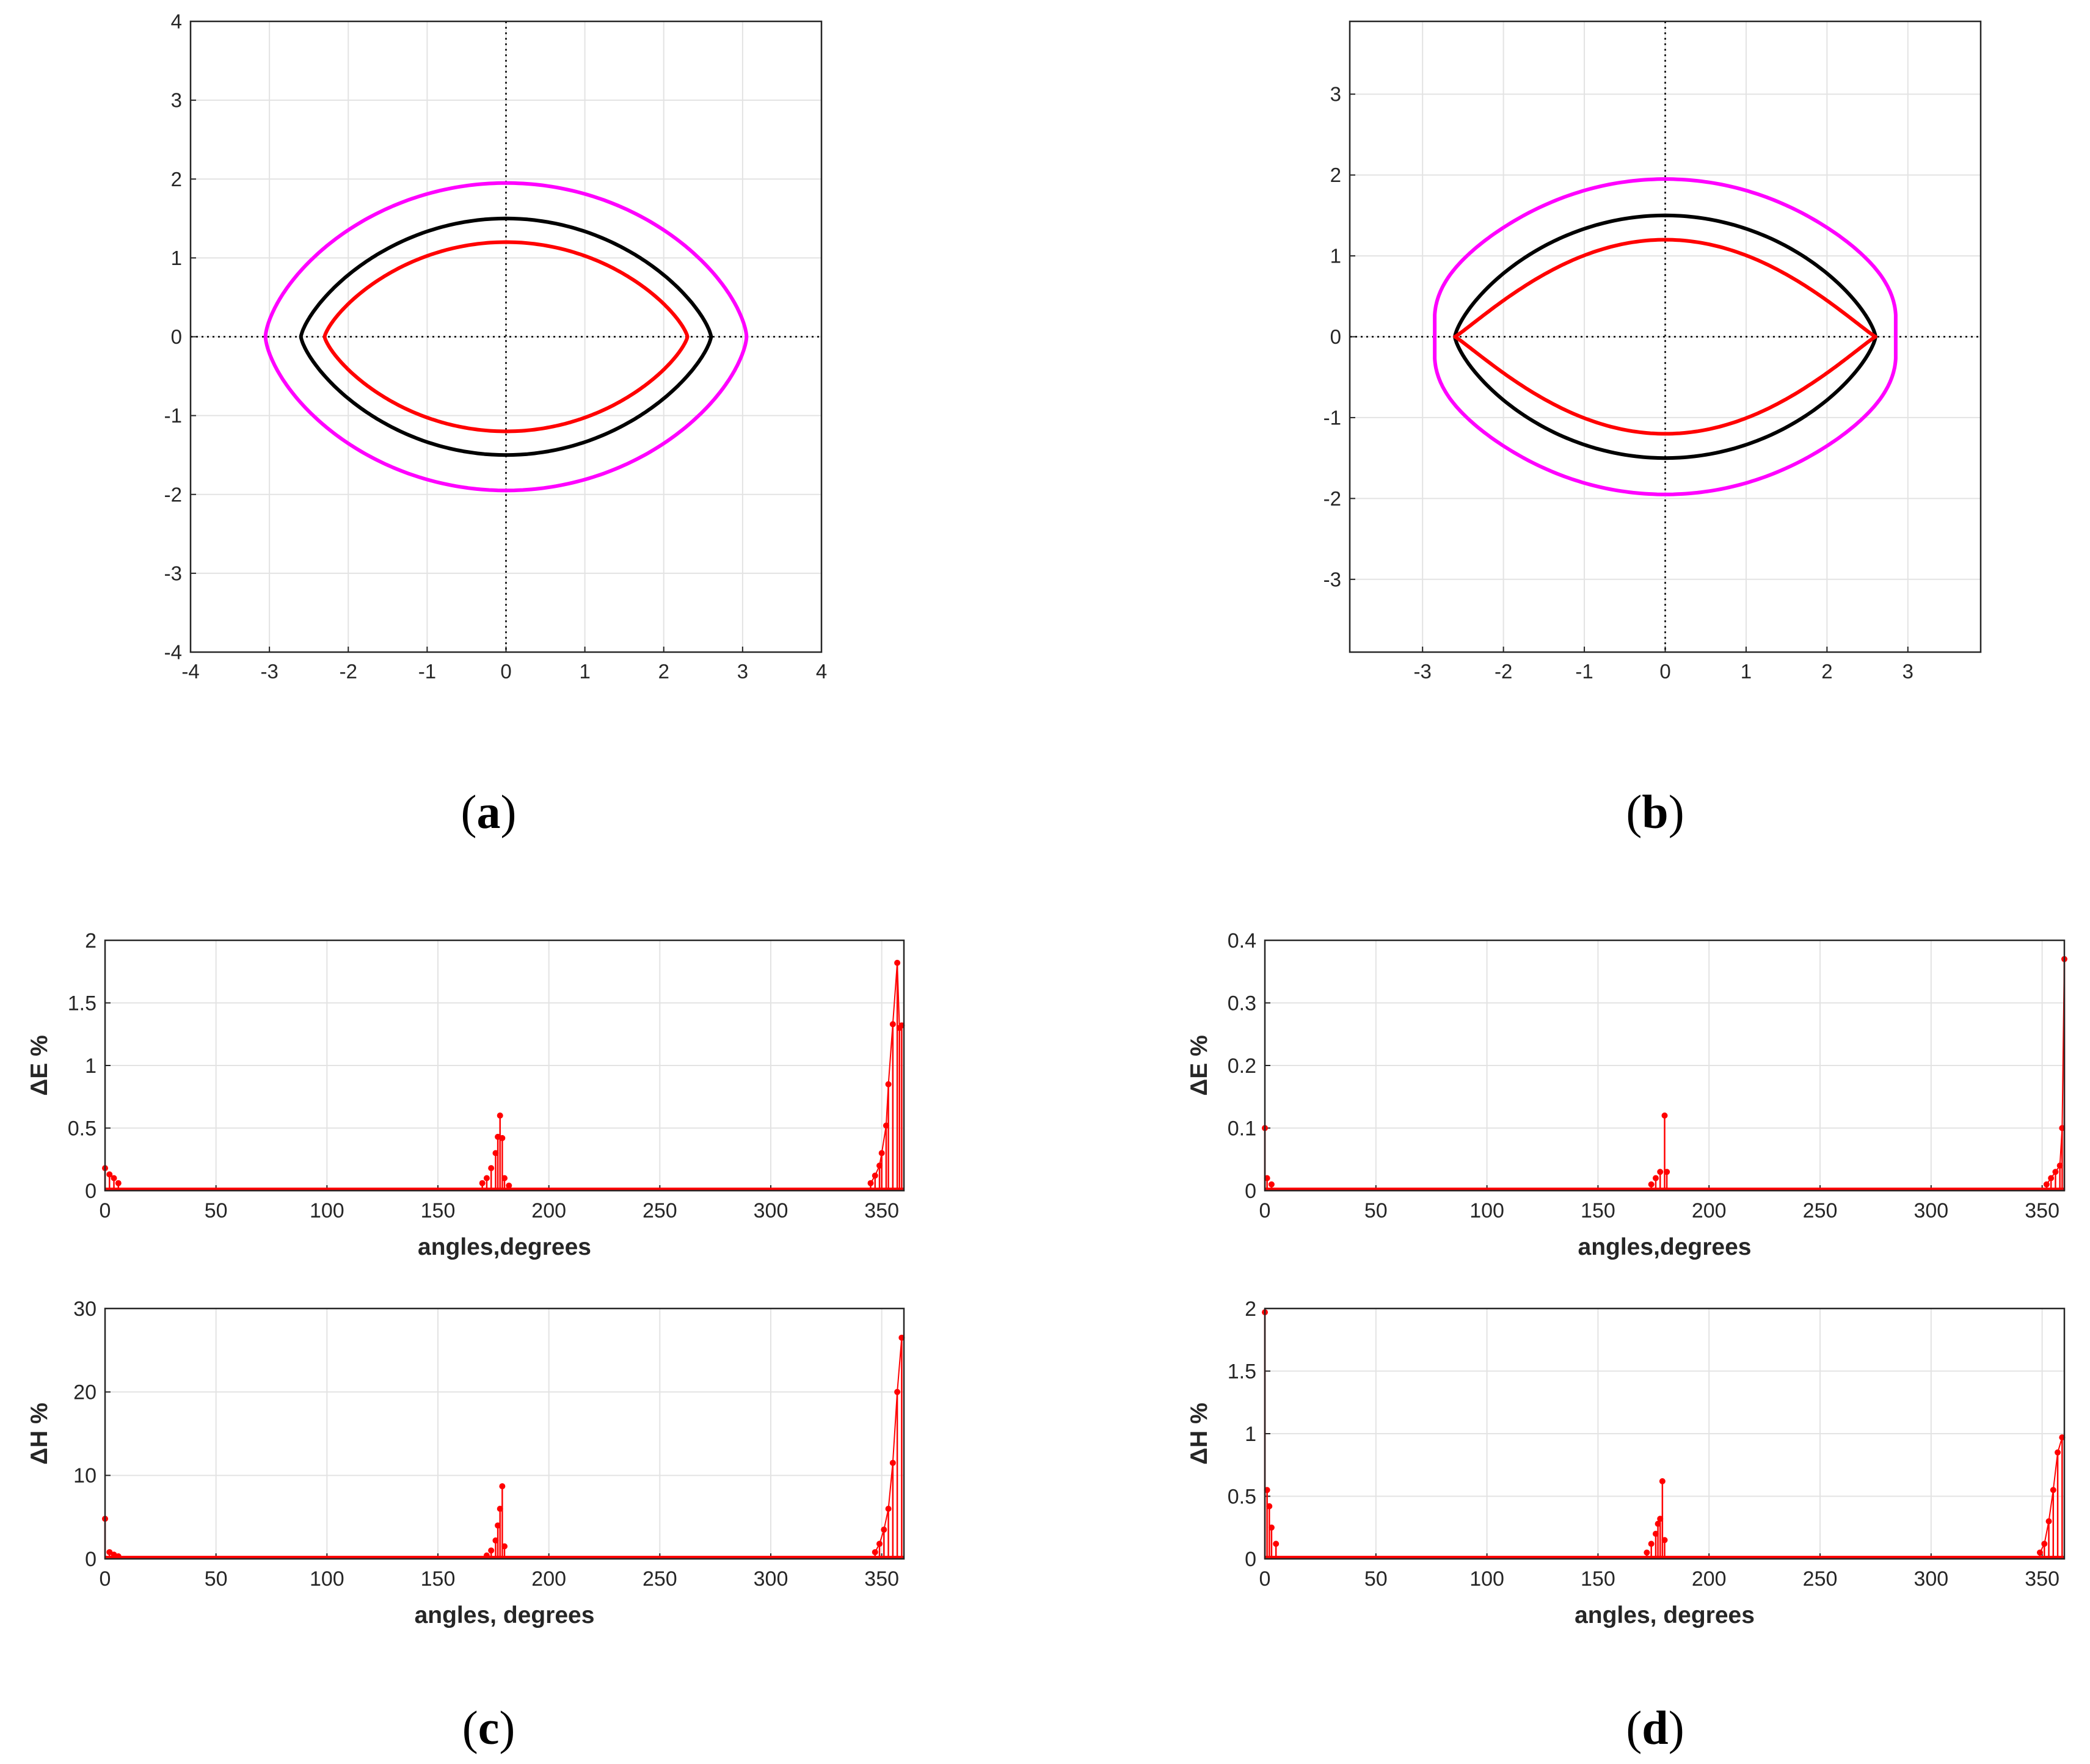 The height and width of the screenshot is (1764, 2090). What do you see at coordinates (269, 671) in the screenshot?
I see `x-tick-label: -3` at bounding box center [269, 671].